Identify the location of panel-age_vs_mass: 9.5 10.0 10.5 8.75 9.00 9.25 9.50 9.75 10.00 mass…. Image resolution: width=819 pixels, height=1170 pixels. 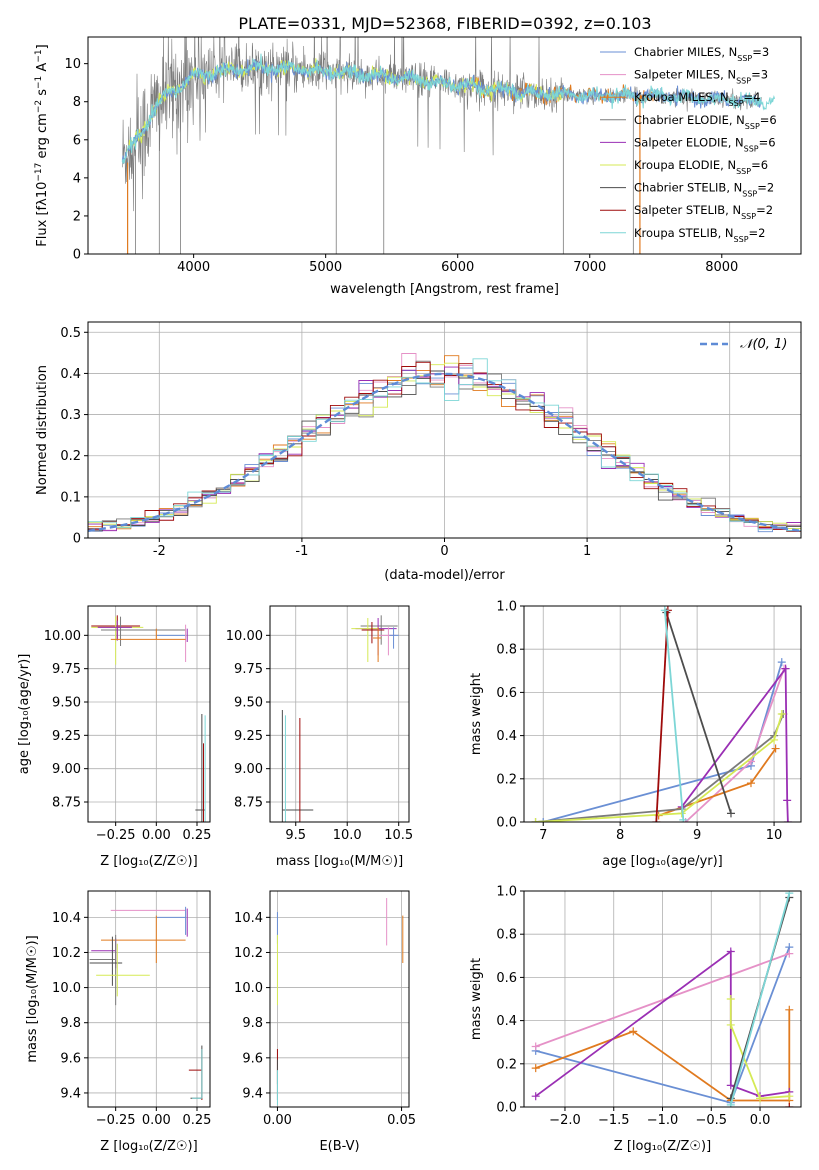
(319, 737).